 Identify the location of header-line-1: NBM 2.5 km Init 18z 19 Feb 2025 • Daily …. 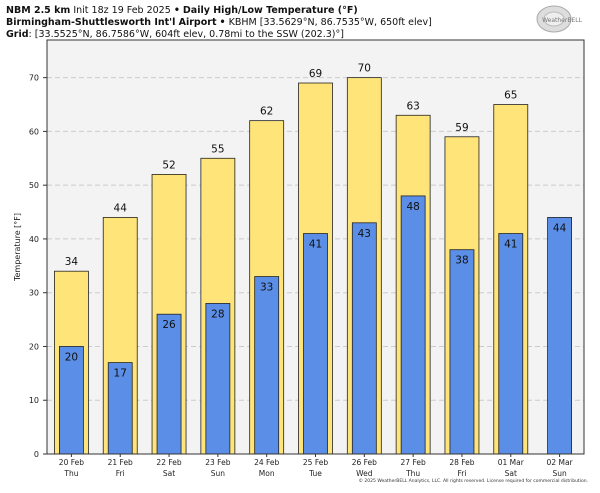
(182, 10).